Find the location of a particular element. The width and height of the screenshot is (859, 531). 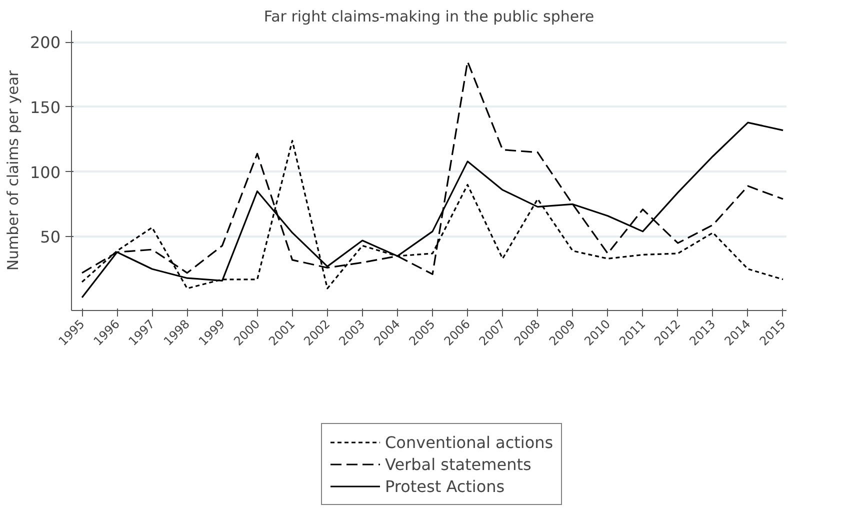

y-tick-label: 150 is located at coordinates (45, 107).